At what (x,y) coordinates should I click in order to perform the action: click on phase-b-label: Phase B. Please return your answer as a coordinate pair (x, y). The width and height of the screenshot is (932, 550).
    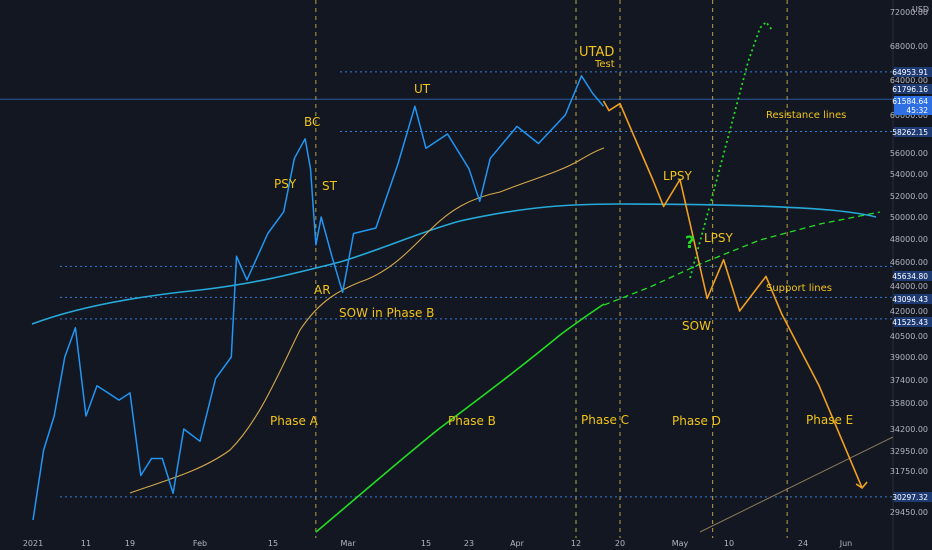
    Looking at the image, I should click on (472, 421).